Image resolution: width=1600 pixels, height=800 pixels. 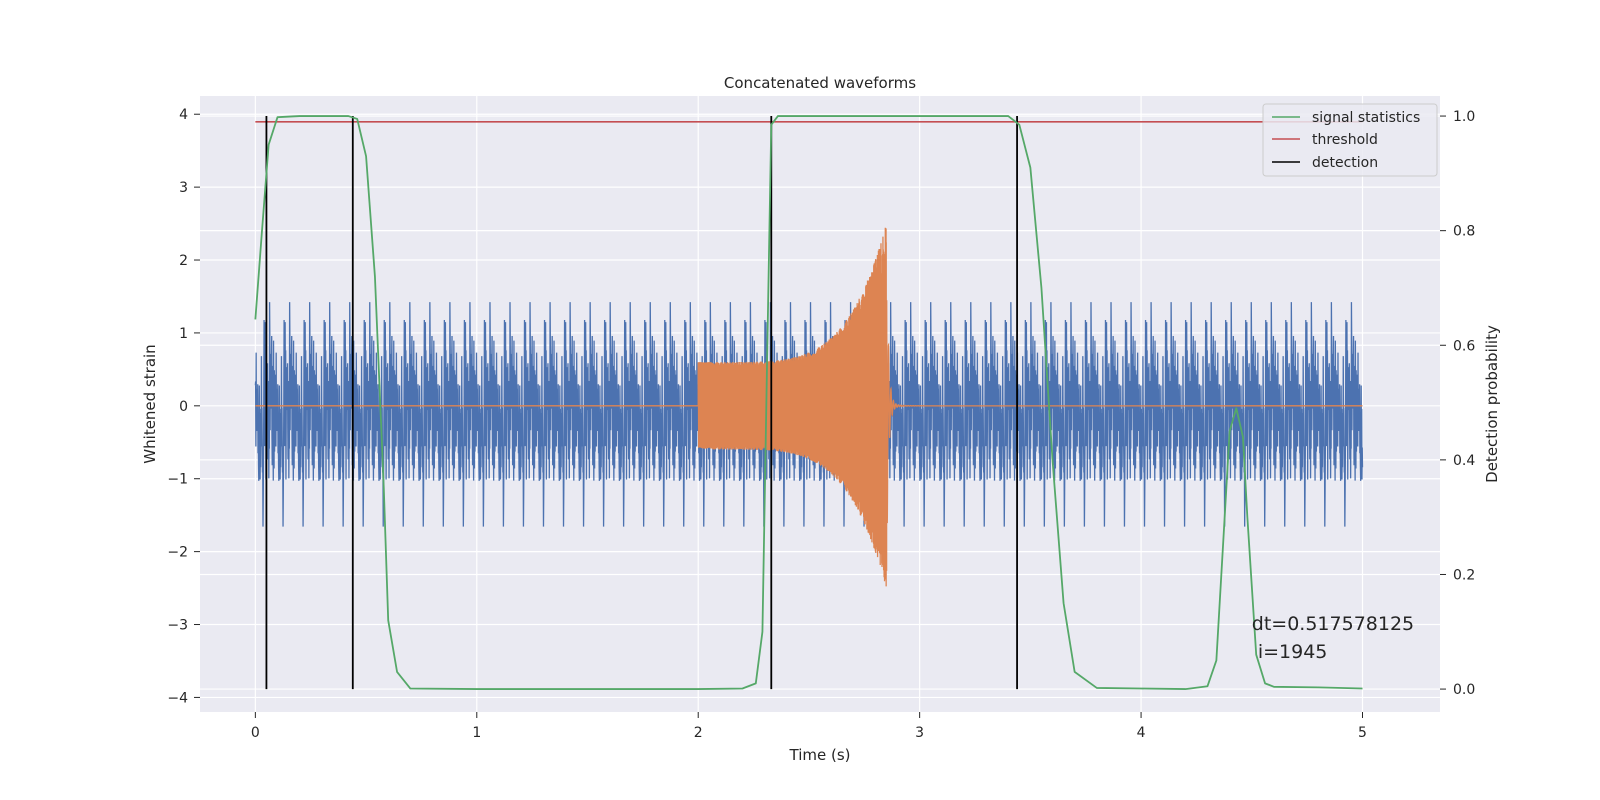 What do you see at coordinates (476, 733) in the screenshot?
I see `x-tick-label: 1` at bounding box center [476, 733].